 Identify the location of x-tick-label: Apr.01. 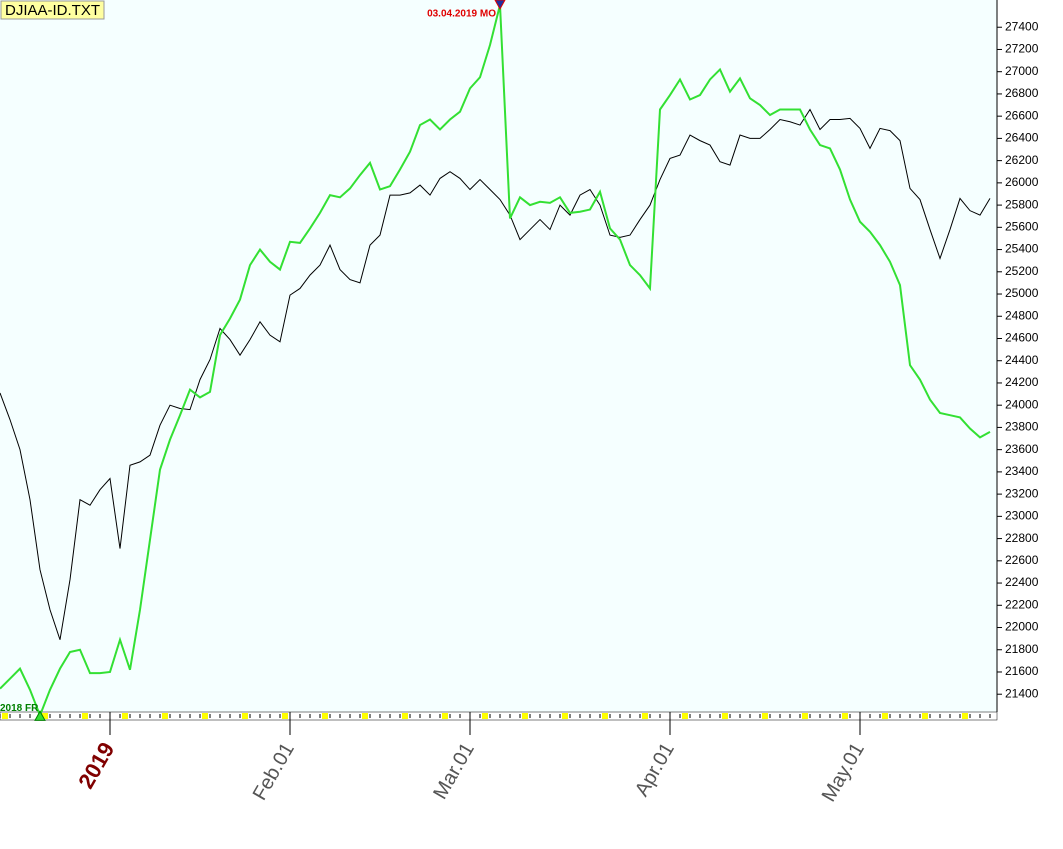
(655, 769).